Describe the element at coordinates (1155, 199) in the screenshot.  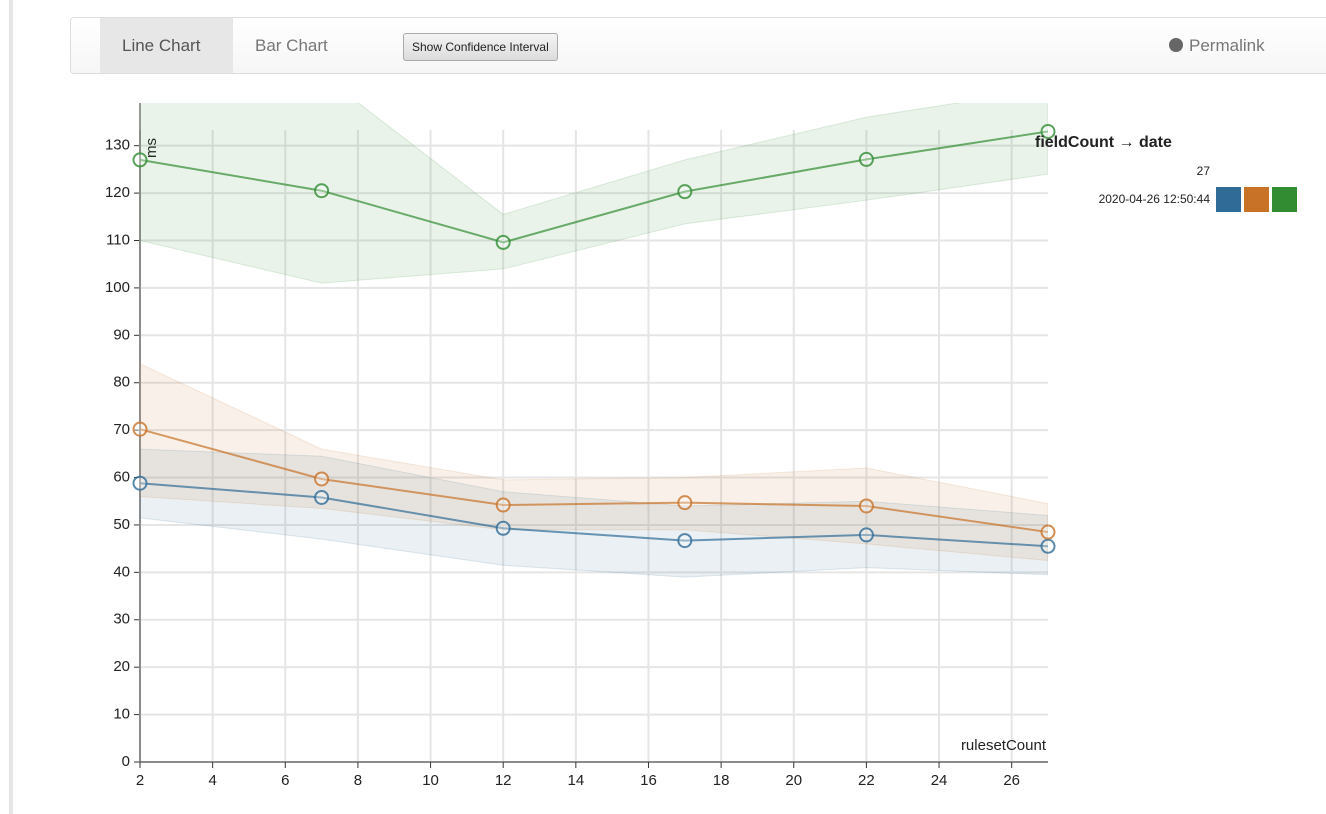
I see `legend-row: 2020-04-26 12:50:44` at that location.